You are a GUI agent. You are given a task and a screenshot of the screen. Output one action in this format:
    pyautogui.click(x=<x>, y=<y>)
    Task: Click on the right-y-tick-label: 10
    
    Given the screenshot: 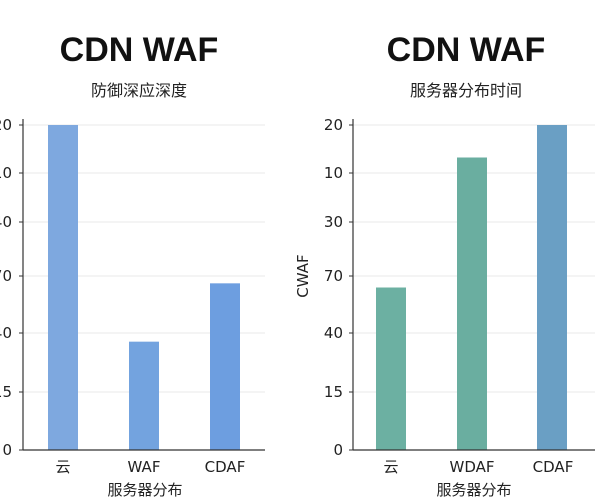 What is the action you would take?
    pyautogui.click(x=333, y=173)
    